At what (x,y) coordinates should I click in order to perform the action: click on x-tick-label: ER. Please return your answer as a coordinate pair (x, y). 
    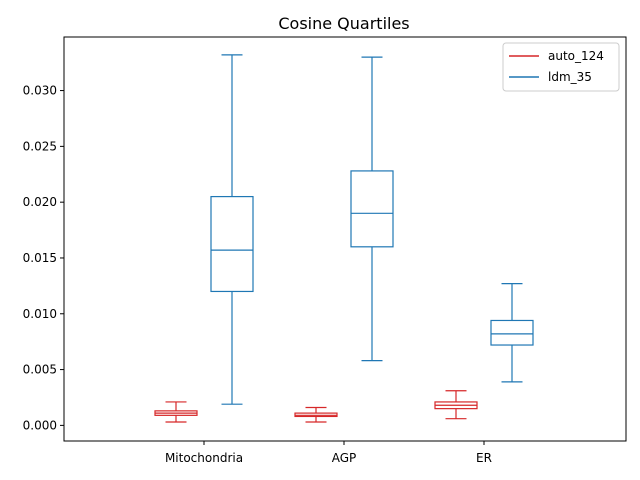
    Looking at the image, I should click on (484, 458).